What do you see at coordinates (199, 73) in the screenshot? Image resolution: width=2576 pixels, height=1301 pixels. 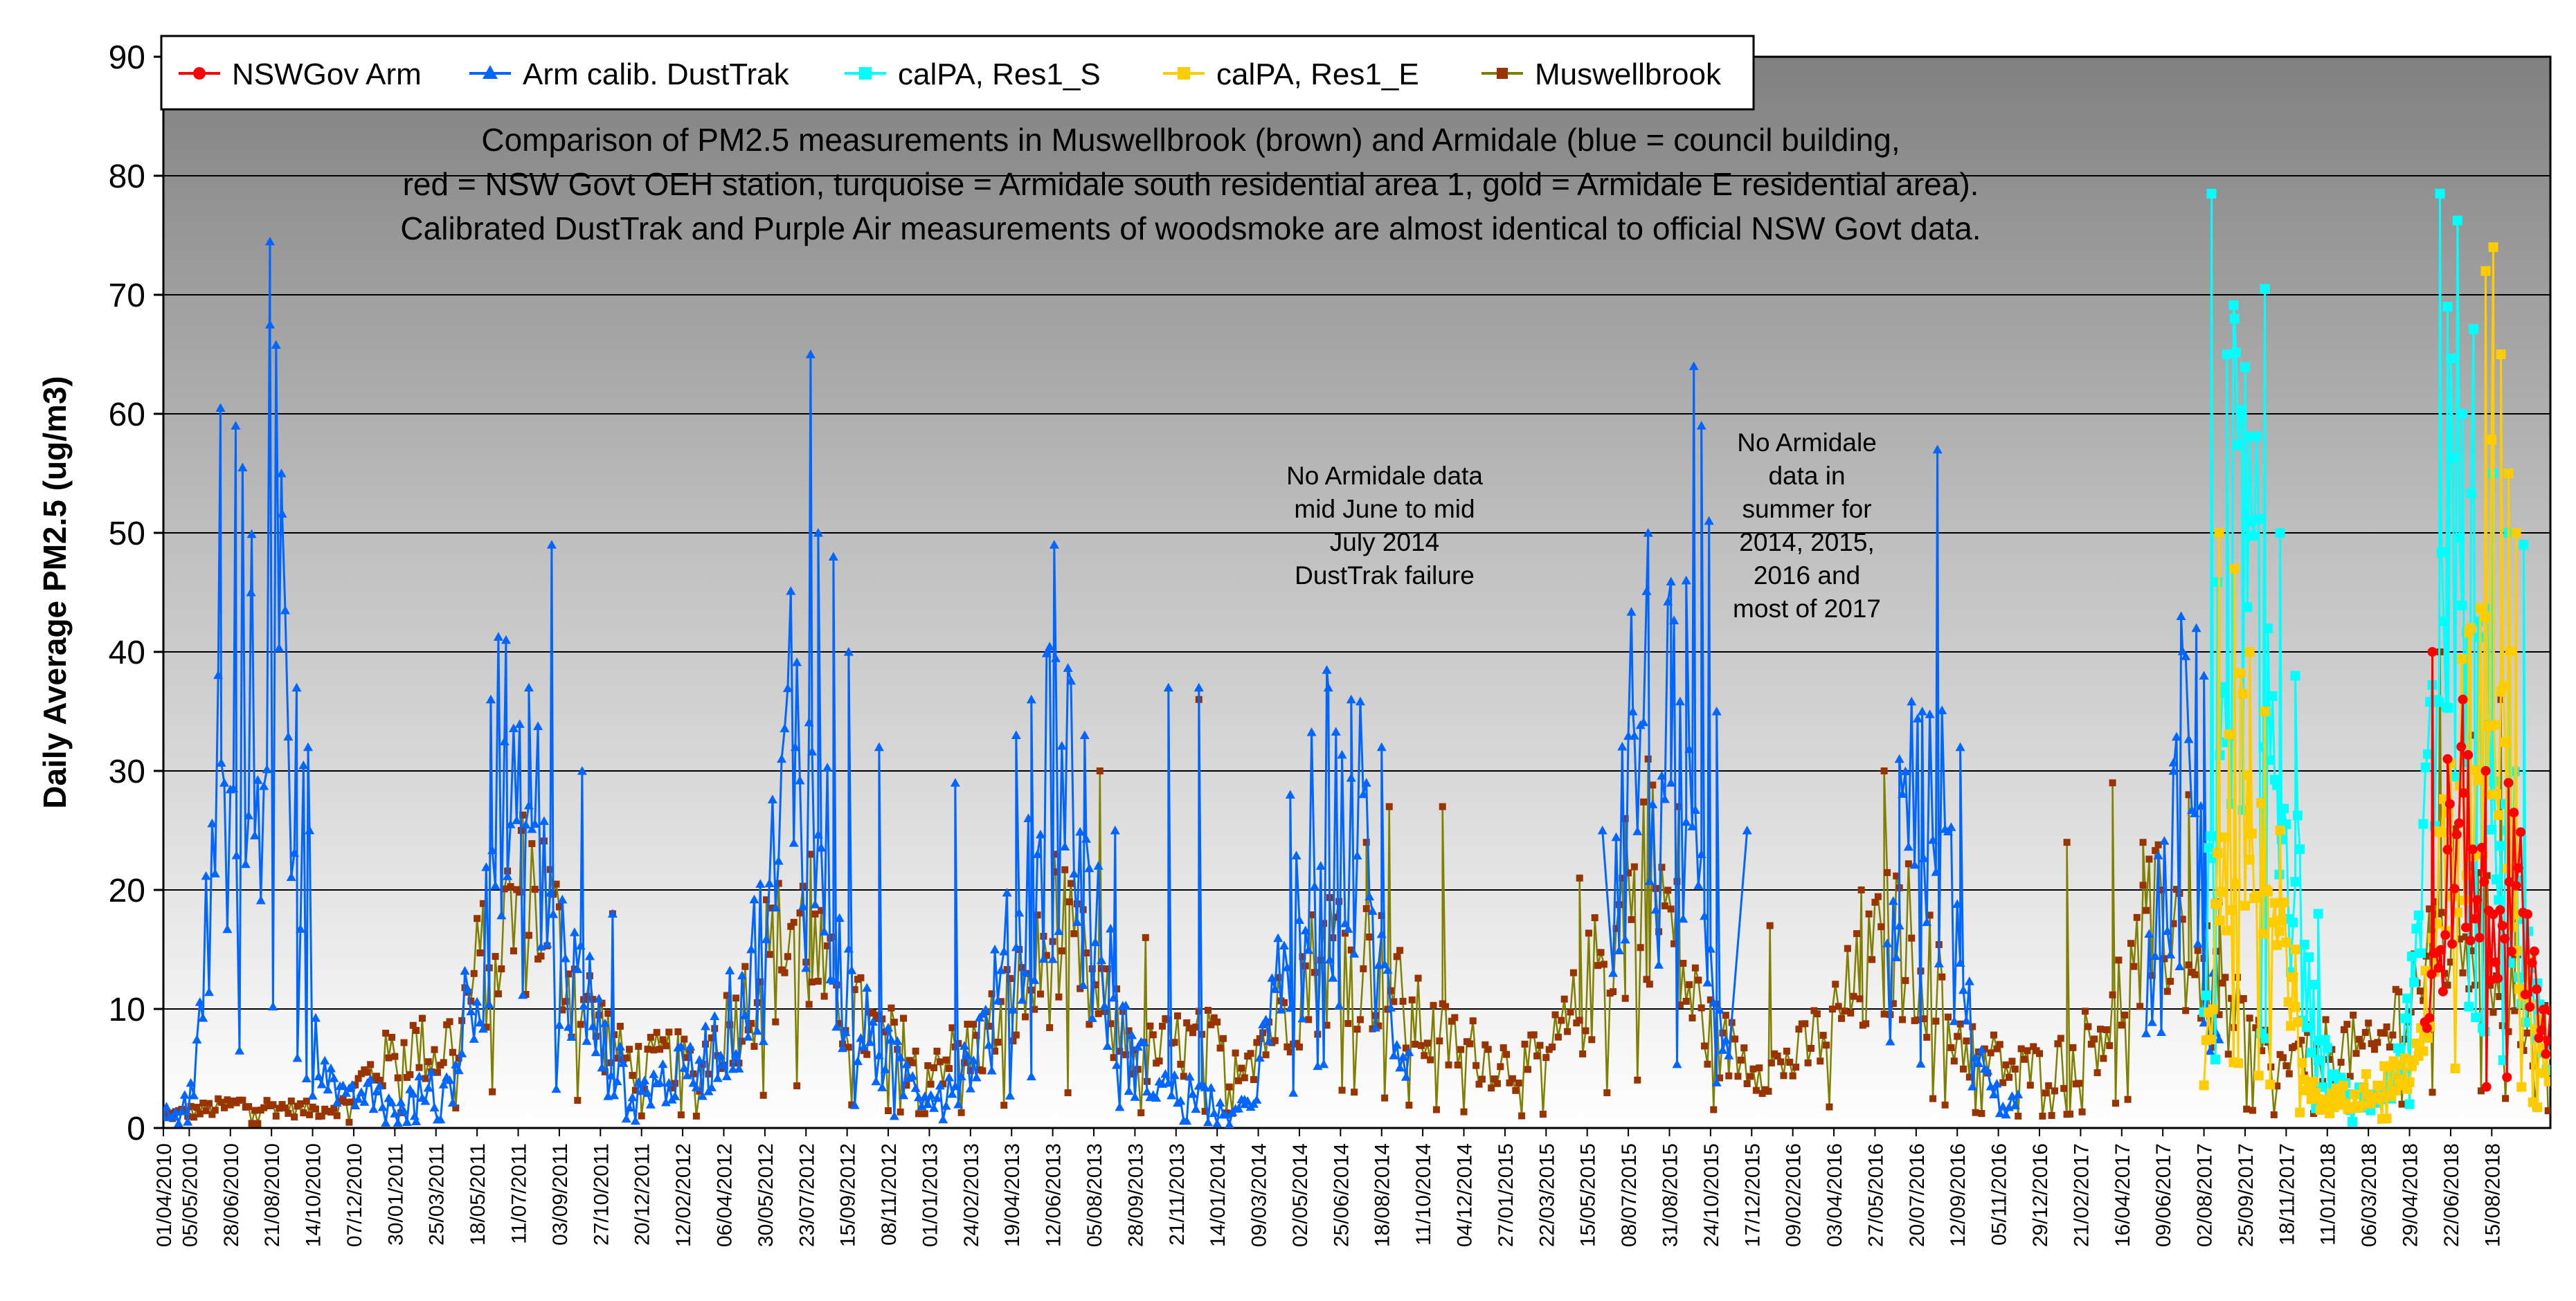 I see `legend-marker` at bounding box center [199, 73].